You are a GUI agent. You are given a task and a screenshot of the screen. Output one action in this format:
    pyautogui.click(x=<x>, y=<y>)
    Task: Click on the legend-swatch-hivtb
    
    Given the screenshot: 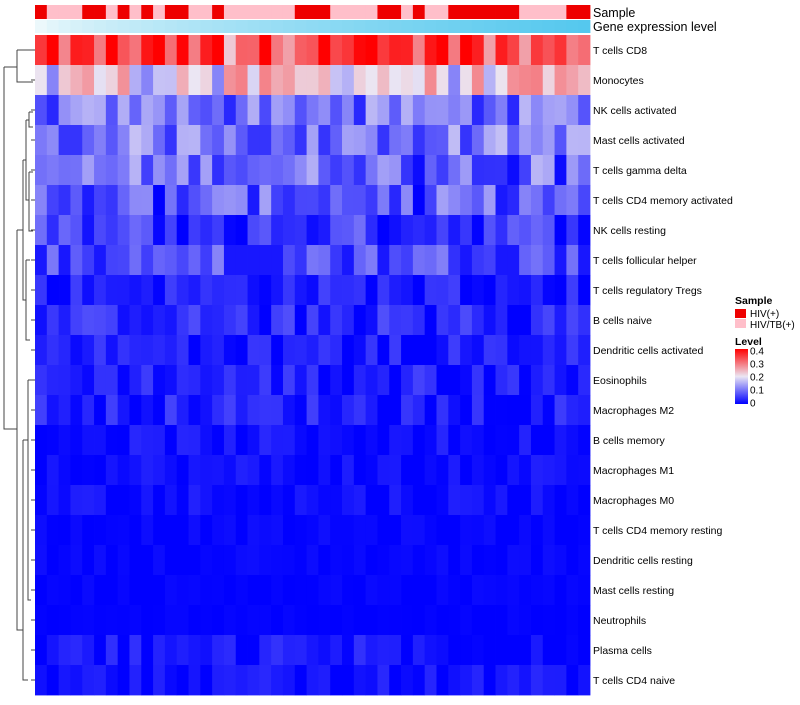 What is the action you would take?
    pyautogui.click(x=740, y=323)
    